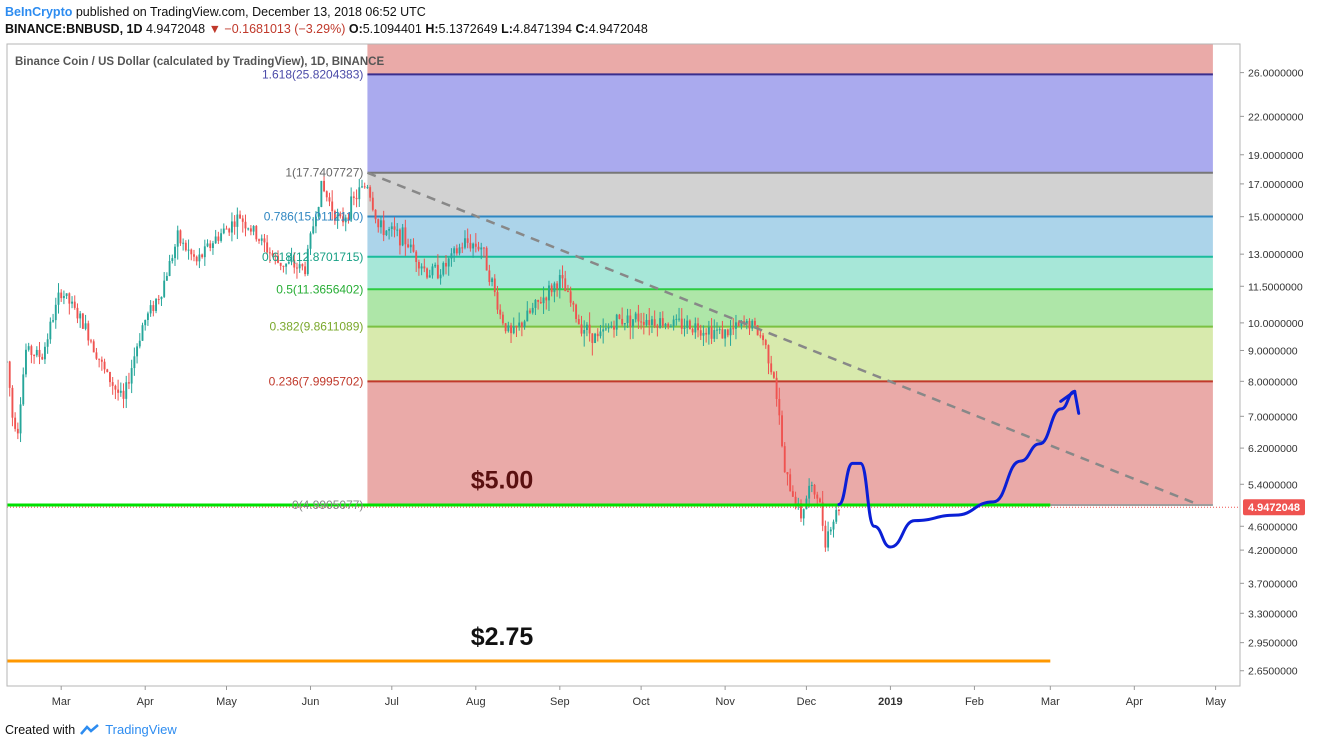 Image resolution: width=1317 pixels, height=749 pixels. Describe the element at coordinates (1273, 449) in the screenshot. I see `y-tick-label-11: 6.2000000` at that location.